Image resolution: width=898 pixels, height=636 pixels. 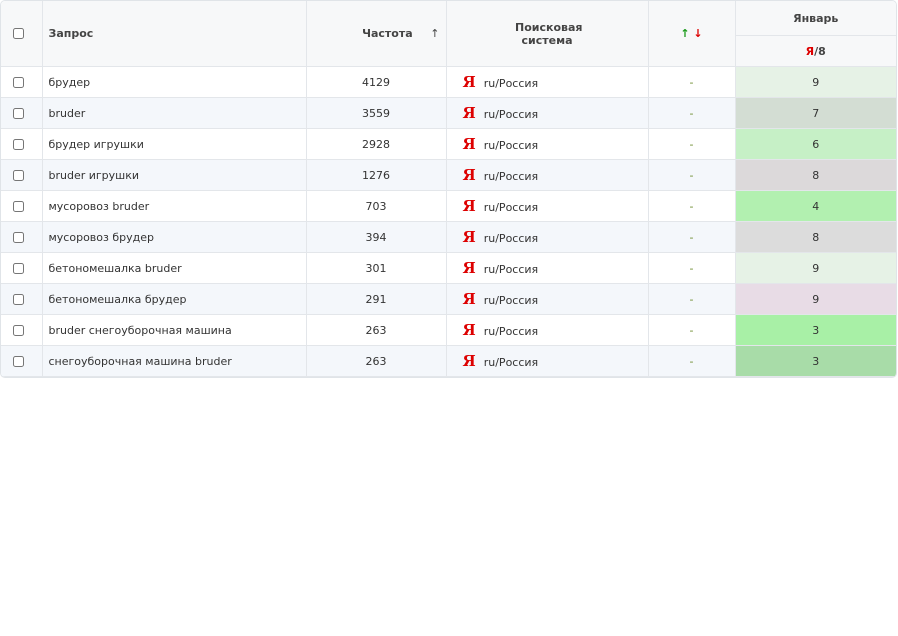 What do you see at coordinates (376, 113) in the screenshot?
I see `frequency: 3559` at bounding box center [376, 113].